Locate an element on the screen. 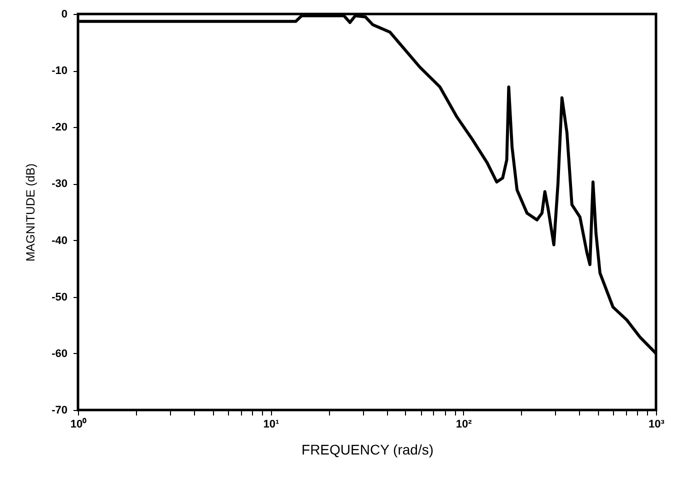 Image resolution: width=673 pixels, height=482 pixels. x-tick-label: 10³ is located at coordinates (656, 424).